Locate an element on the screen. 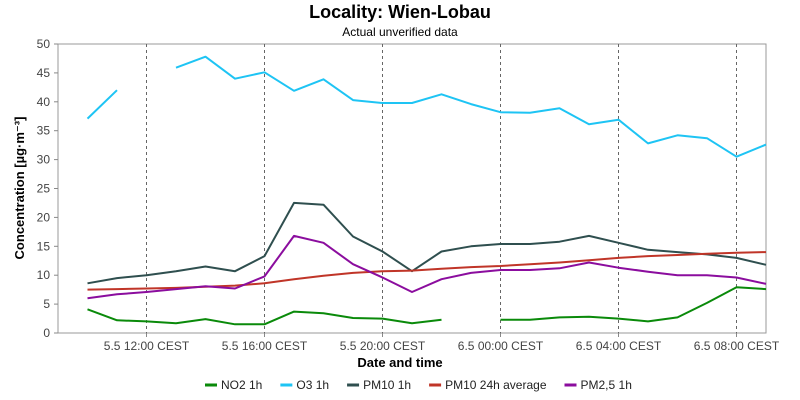 The height and width of the screenshot is (400, 800). y-tick-label: 50 is located at coordinates (44, 44).